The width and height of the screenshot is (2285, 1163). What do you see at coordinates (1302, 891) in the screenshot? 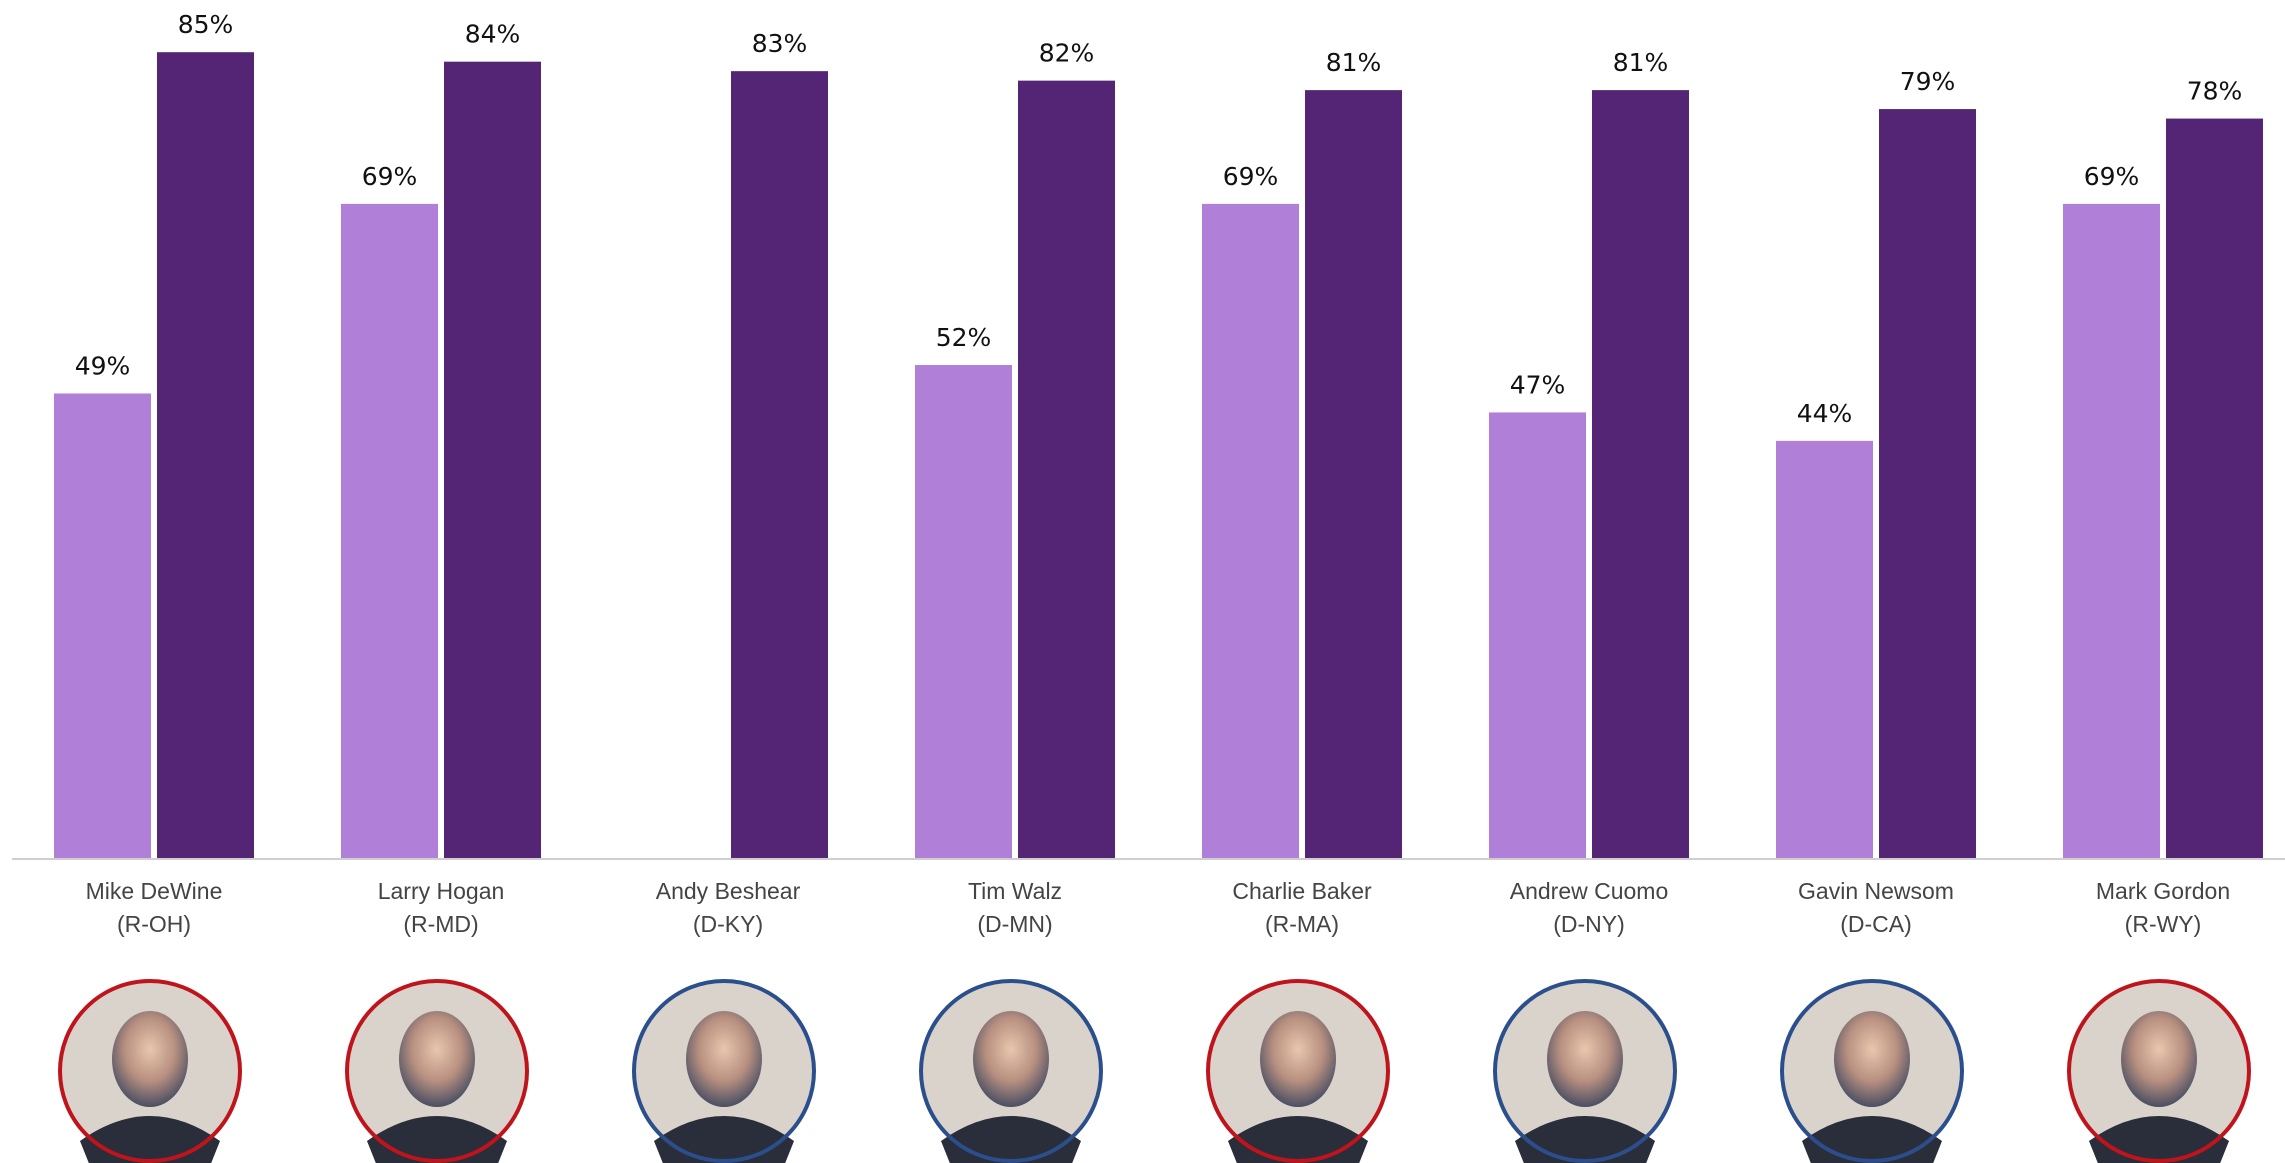
I see `x-tick-label: Charlie Baker` at bounding box center [1302, 891].